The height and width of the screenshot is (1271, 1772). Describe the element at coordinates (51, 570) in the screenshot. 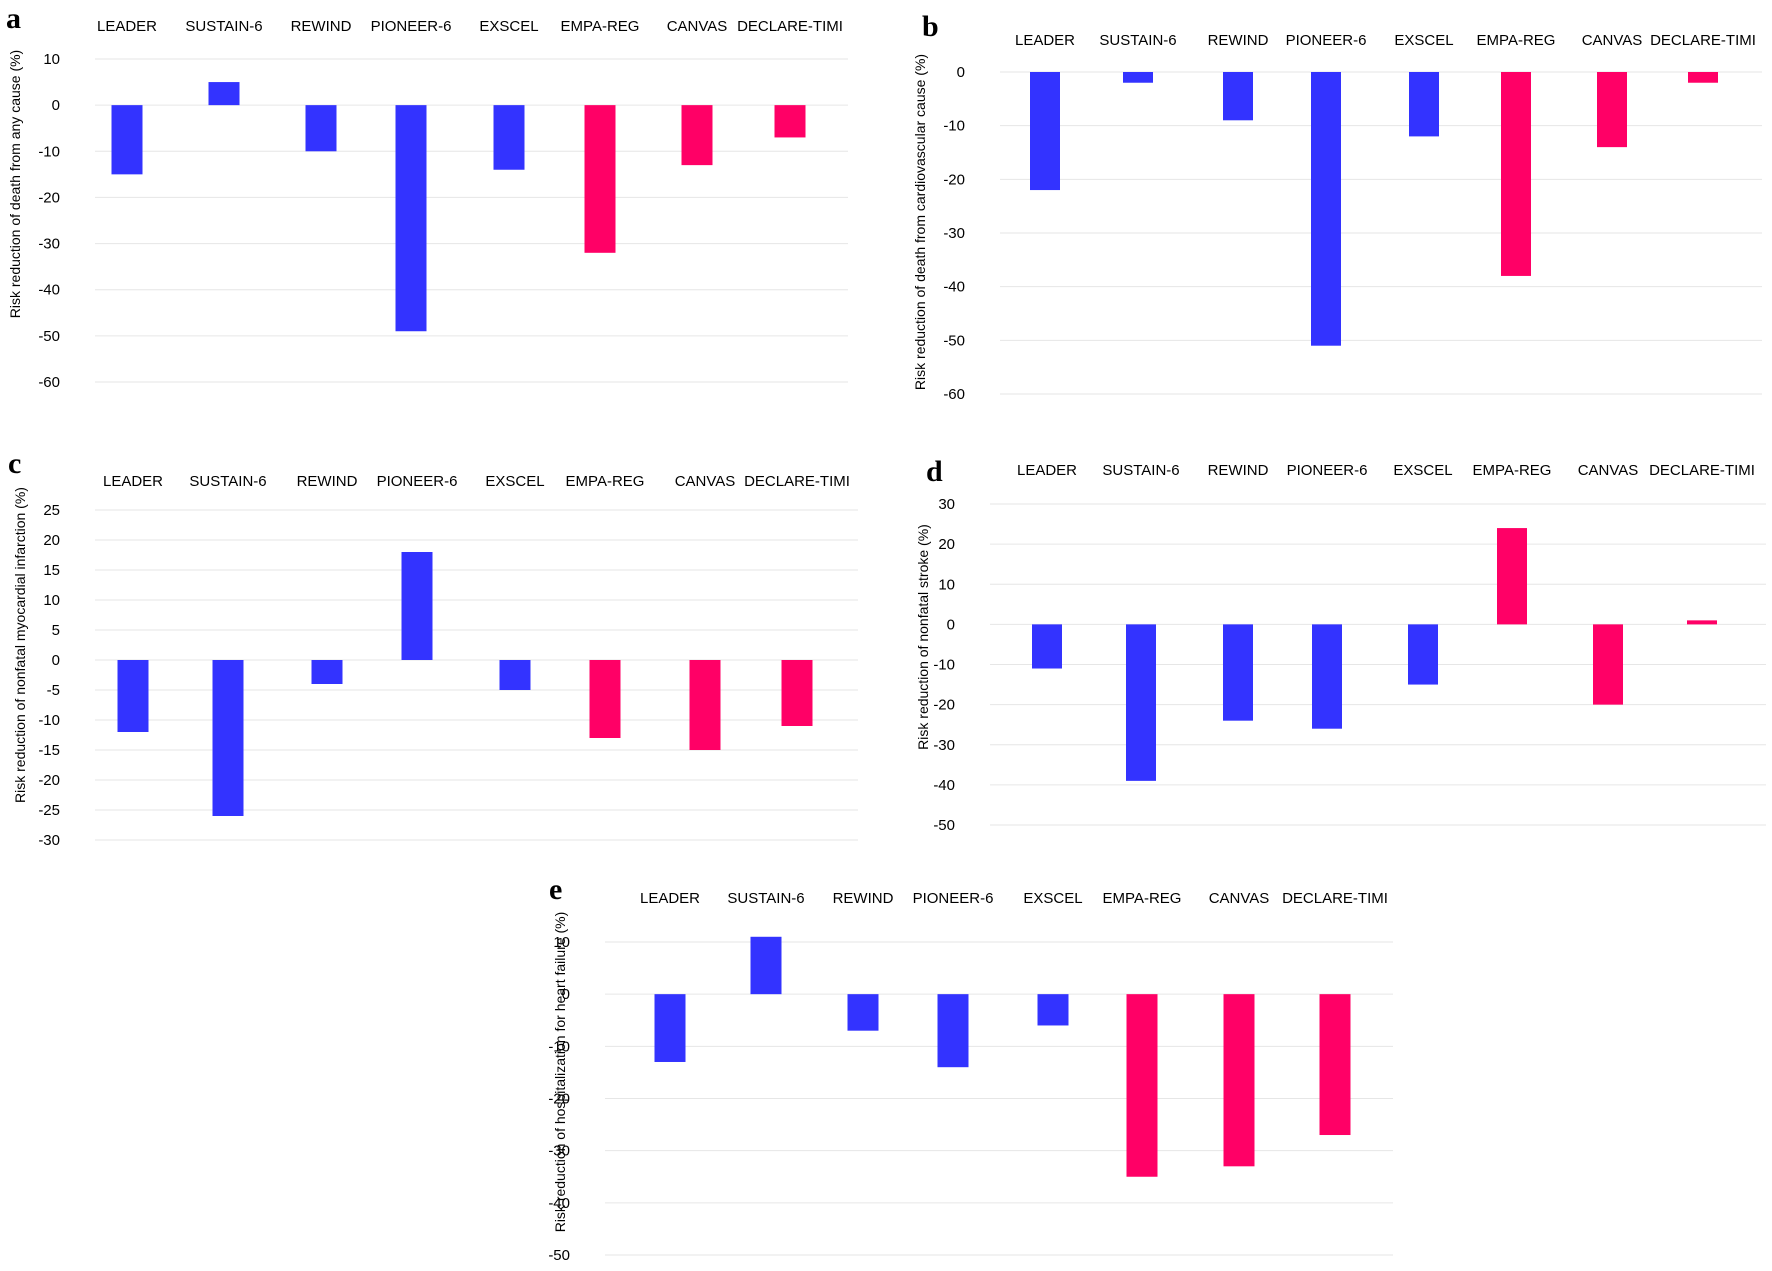

I see `y-tick-label: 15` at that location.